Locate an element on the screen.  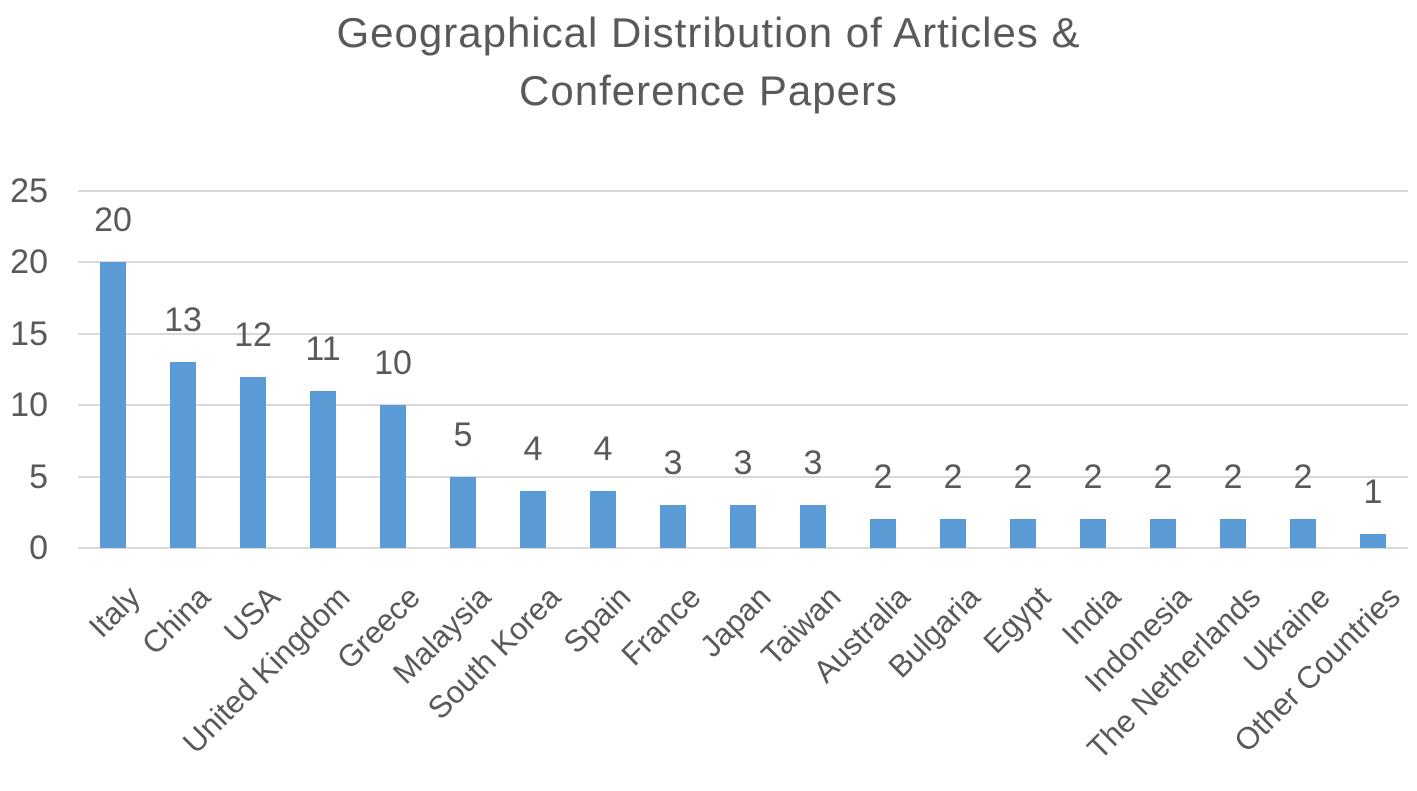
bar-malaysia is located at coordinates (463, 512).